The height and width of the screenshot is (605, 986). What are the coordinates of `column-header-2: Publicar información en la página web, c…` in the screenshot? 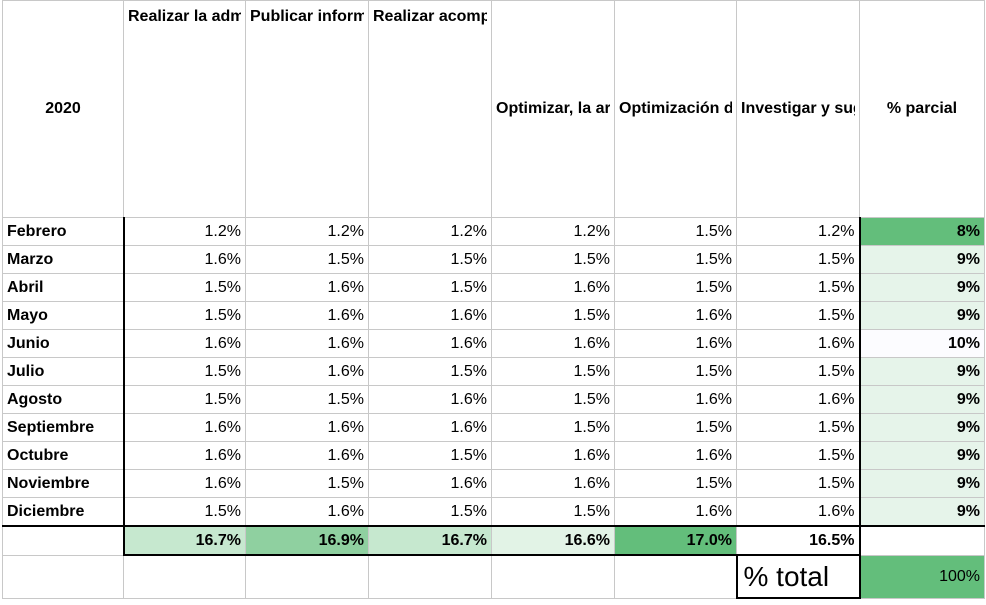 It's located at (307, 109).